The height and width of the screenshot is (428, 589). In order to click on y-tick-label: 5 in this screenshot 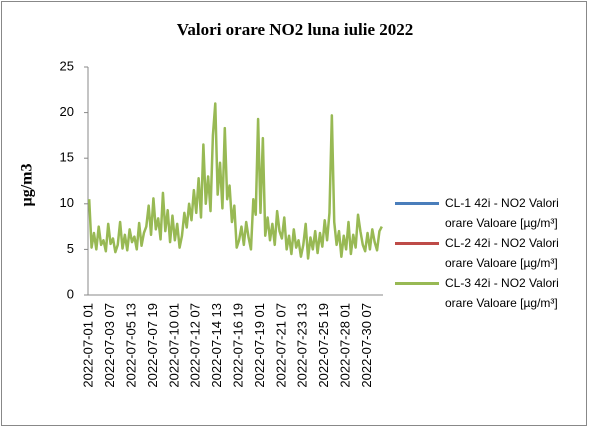, I will do `click(70, 248)`.